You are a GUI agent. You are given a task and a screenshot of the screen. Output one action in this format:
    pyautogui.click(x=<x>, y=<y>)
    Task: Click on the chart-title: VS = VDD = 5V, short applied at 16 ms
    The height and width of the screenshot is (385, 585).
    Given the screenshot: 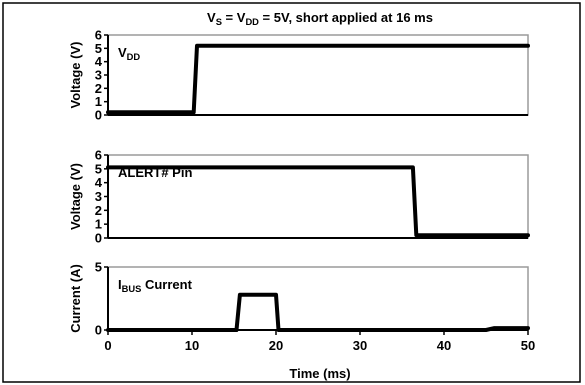 What is the action you would take?
    pyautogui.click(x=320, y=18)
    